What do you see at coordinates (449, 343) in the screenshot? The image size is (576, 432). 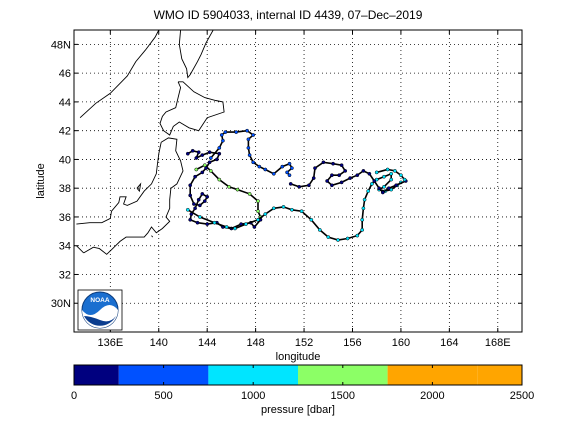 I see `x-tick-label: 164` at bounding box center [449, 343].